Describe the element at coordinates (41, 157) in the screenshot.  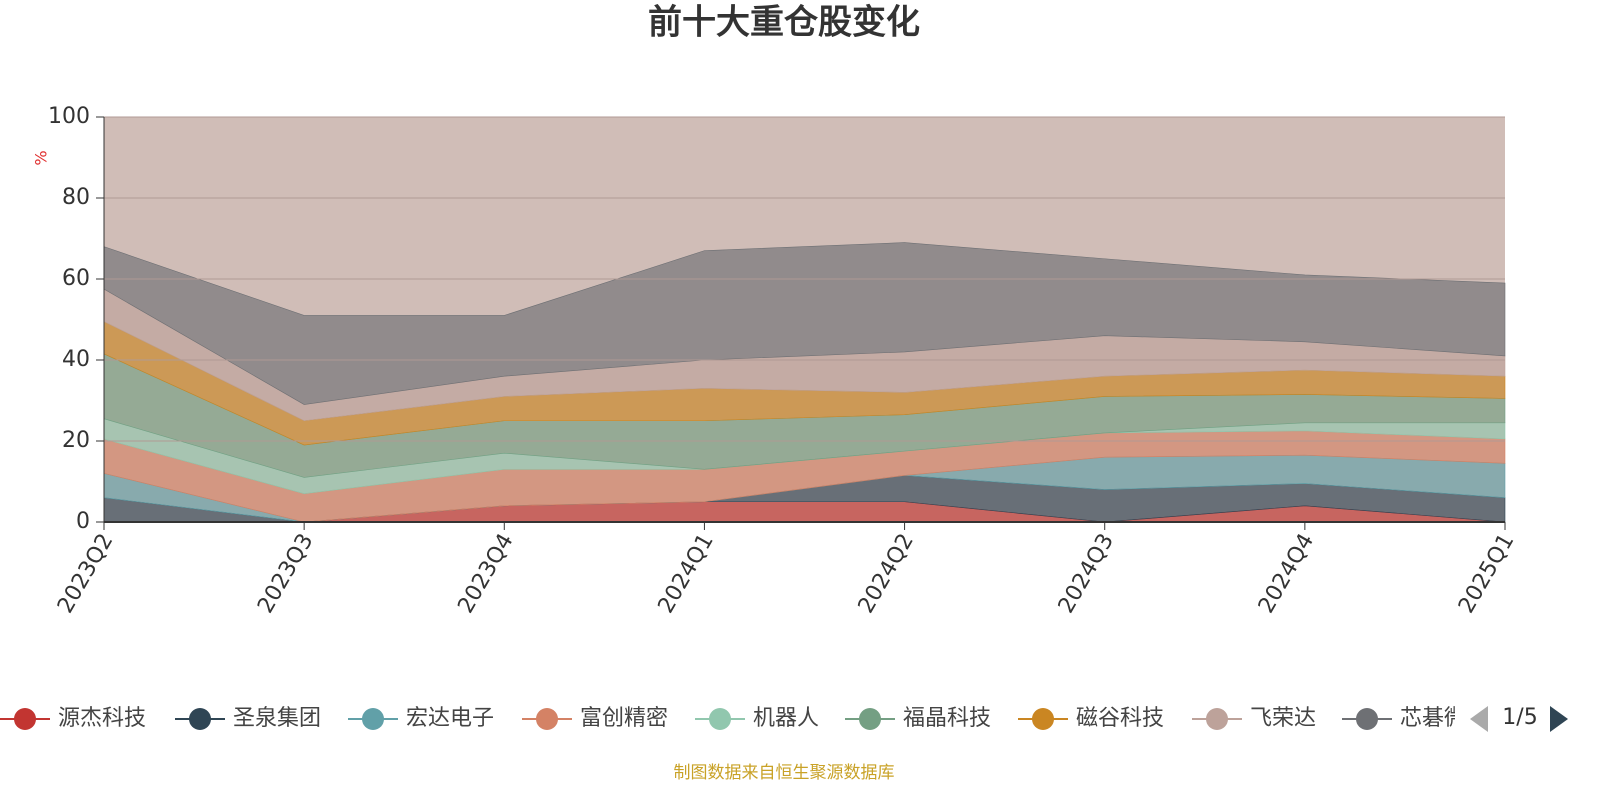
I see `y-axis-label: %` at that location.